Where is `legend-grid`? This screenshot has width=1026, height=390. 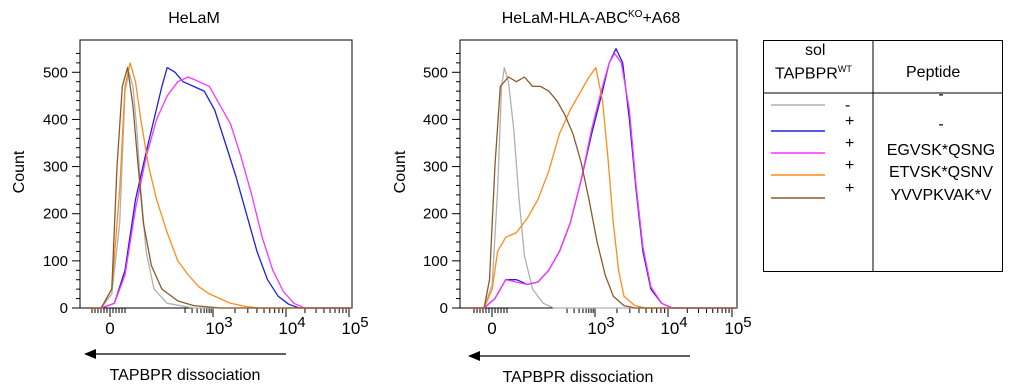 legend-grid is located at coordinates (883, 156).